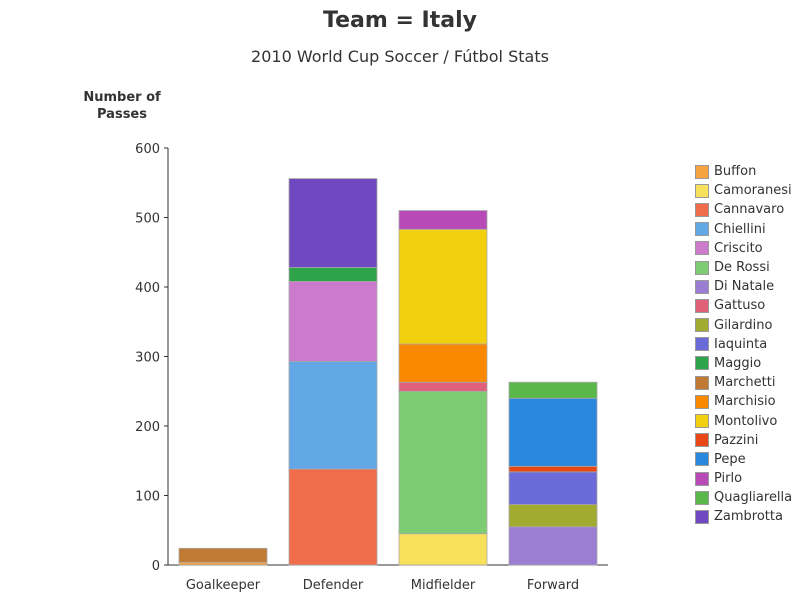 The height and width of the screenshot is (600, 800). I want to click on legend-label: Pazzini, so click(736, 440).